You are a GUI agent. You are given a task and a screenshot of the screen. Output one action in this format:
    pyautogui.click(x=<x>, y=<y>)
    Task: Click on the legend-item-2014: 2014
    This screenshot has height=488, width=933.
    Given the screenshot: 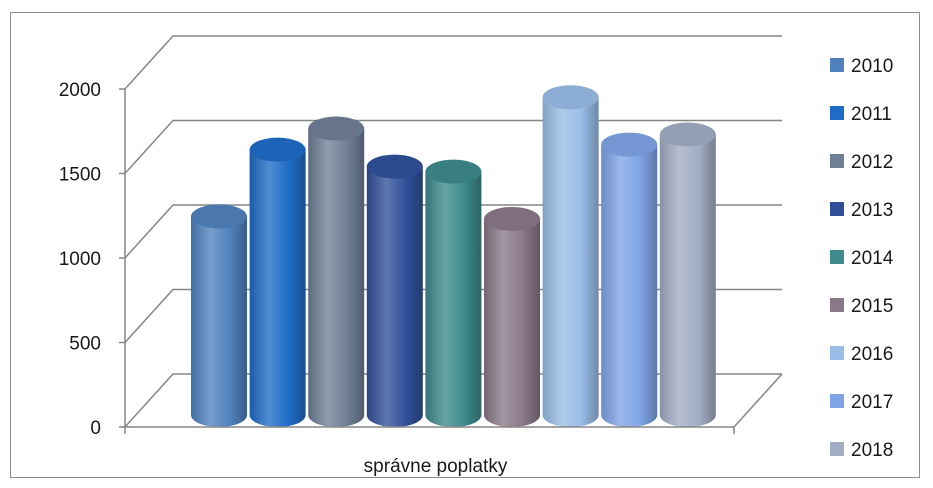 What is the action you would take?
    pyautogui.click(x=862, y=258)
    